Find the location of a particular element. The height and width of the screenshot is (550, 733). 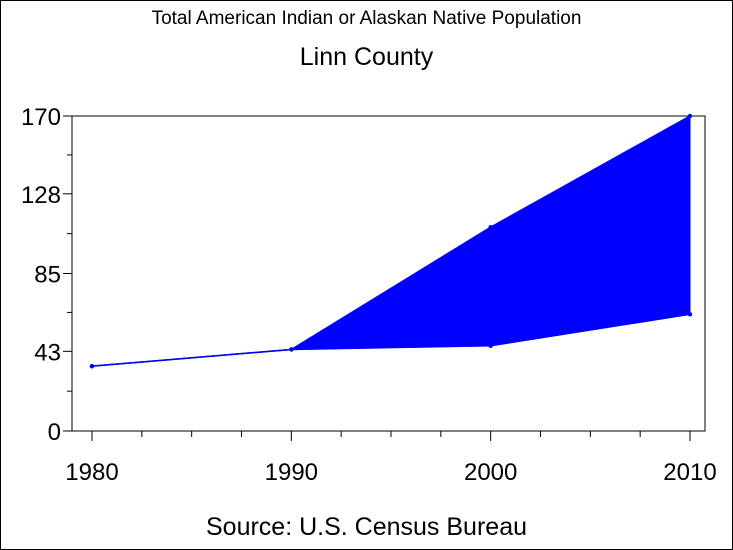

y-tick-label: 85 is located at coordinates (47, 275).